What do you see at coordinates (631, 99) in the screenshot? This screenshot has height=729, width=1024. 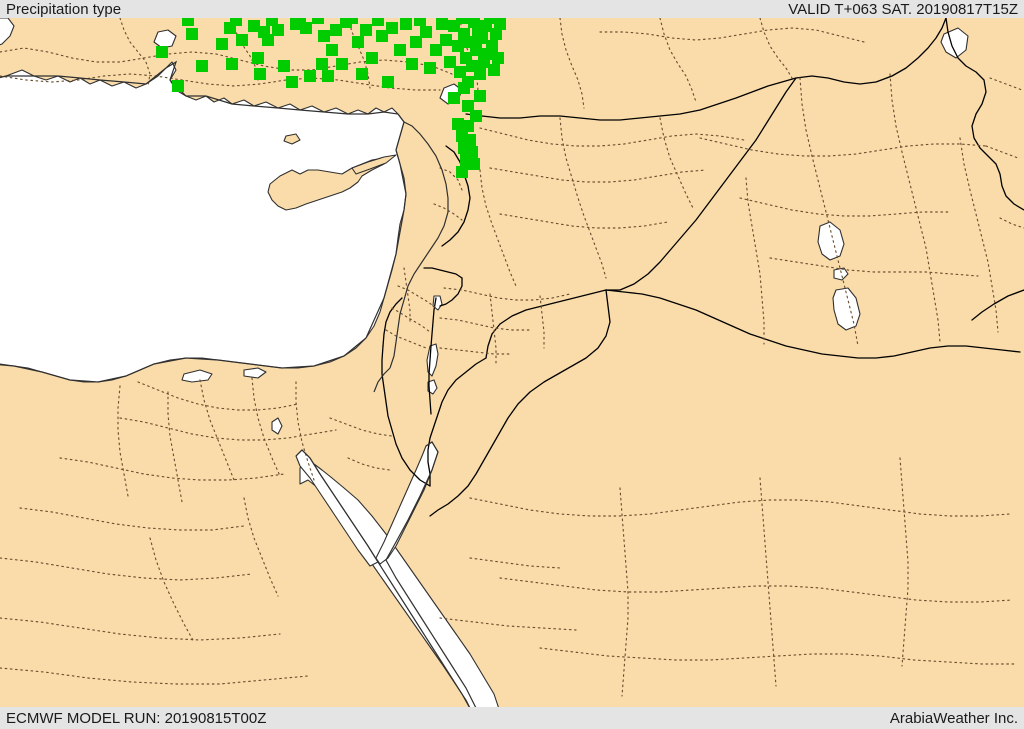 I see `border-turkey-syria` at bounding box center [631, 99].